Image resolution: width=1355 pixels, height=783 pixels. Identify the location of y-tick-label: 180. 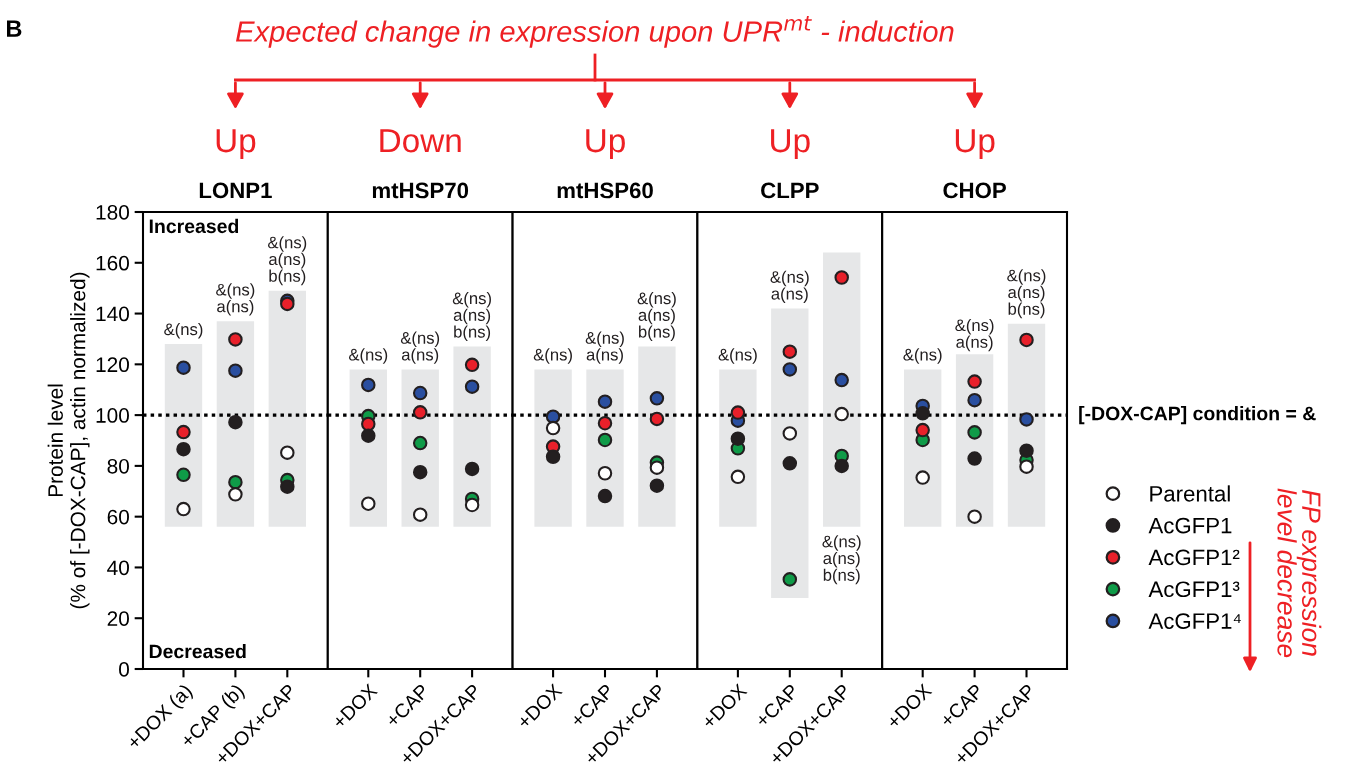
(112, 212).